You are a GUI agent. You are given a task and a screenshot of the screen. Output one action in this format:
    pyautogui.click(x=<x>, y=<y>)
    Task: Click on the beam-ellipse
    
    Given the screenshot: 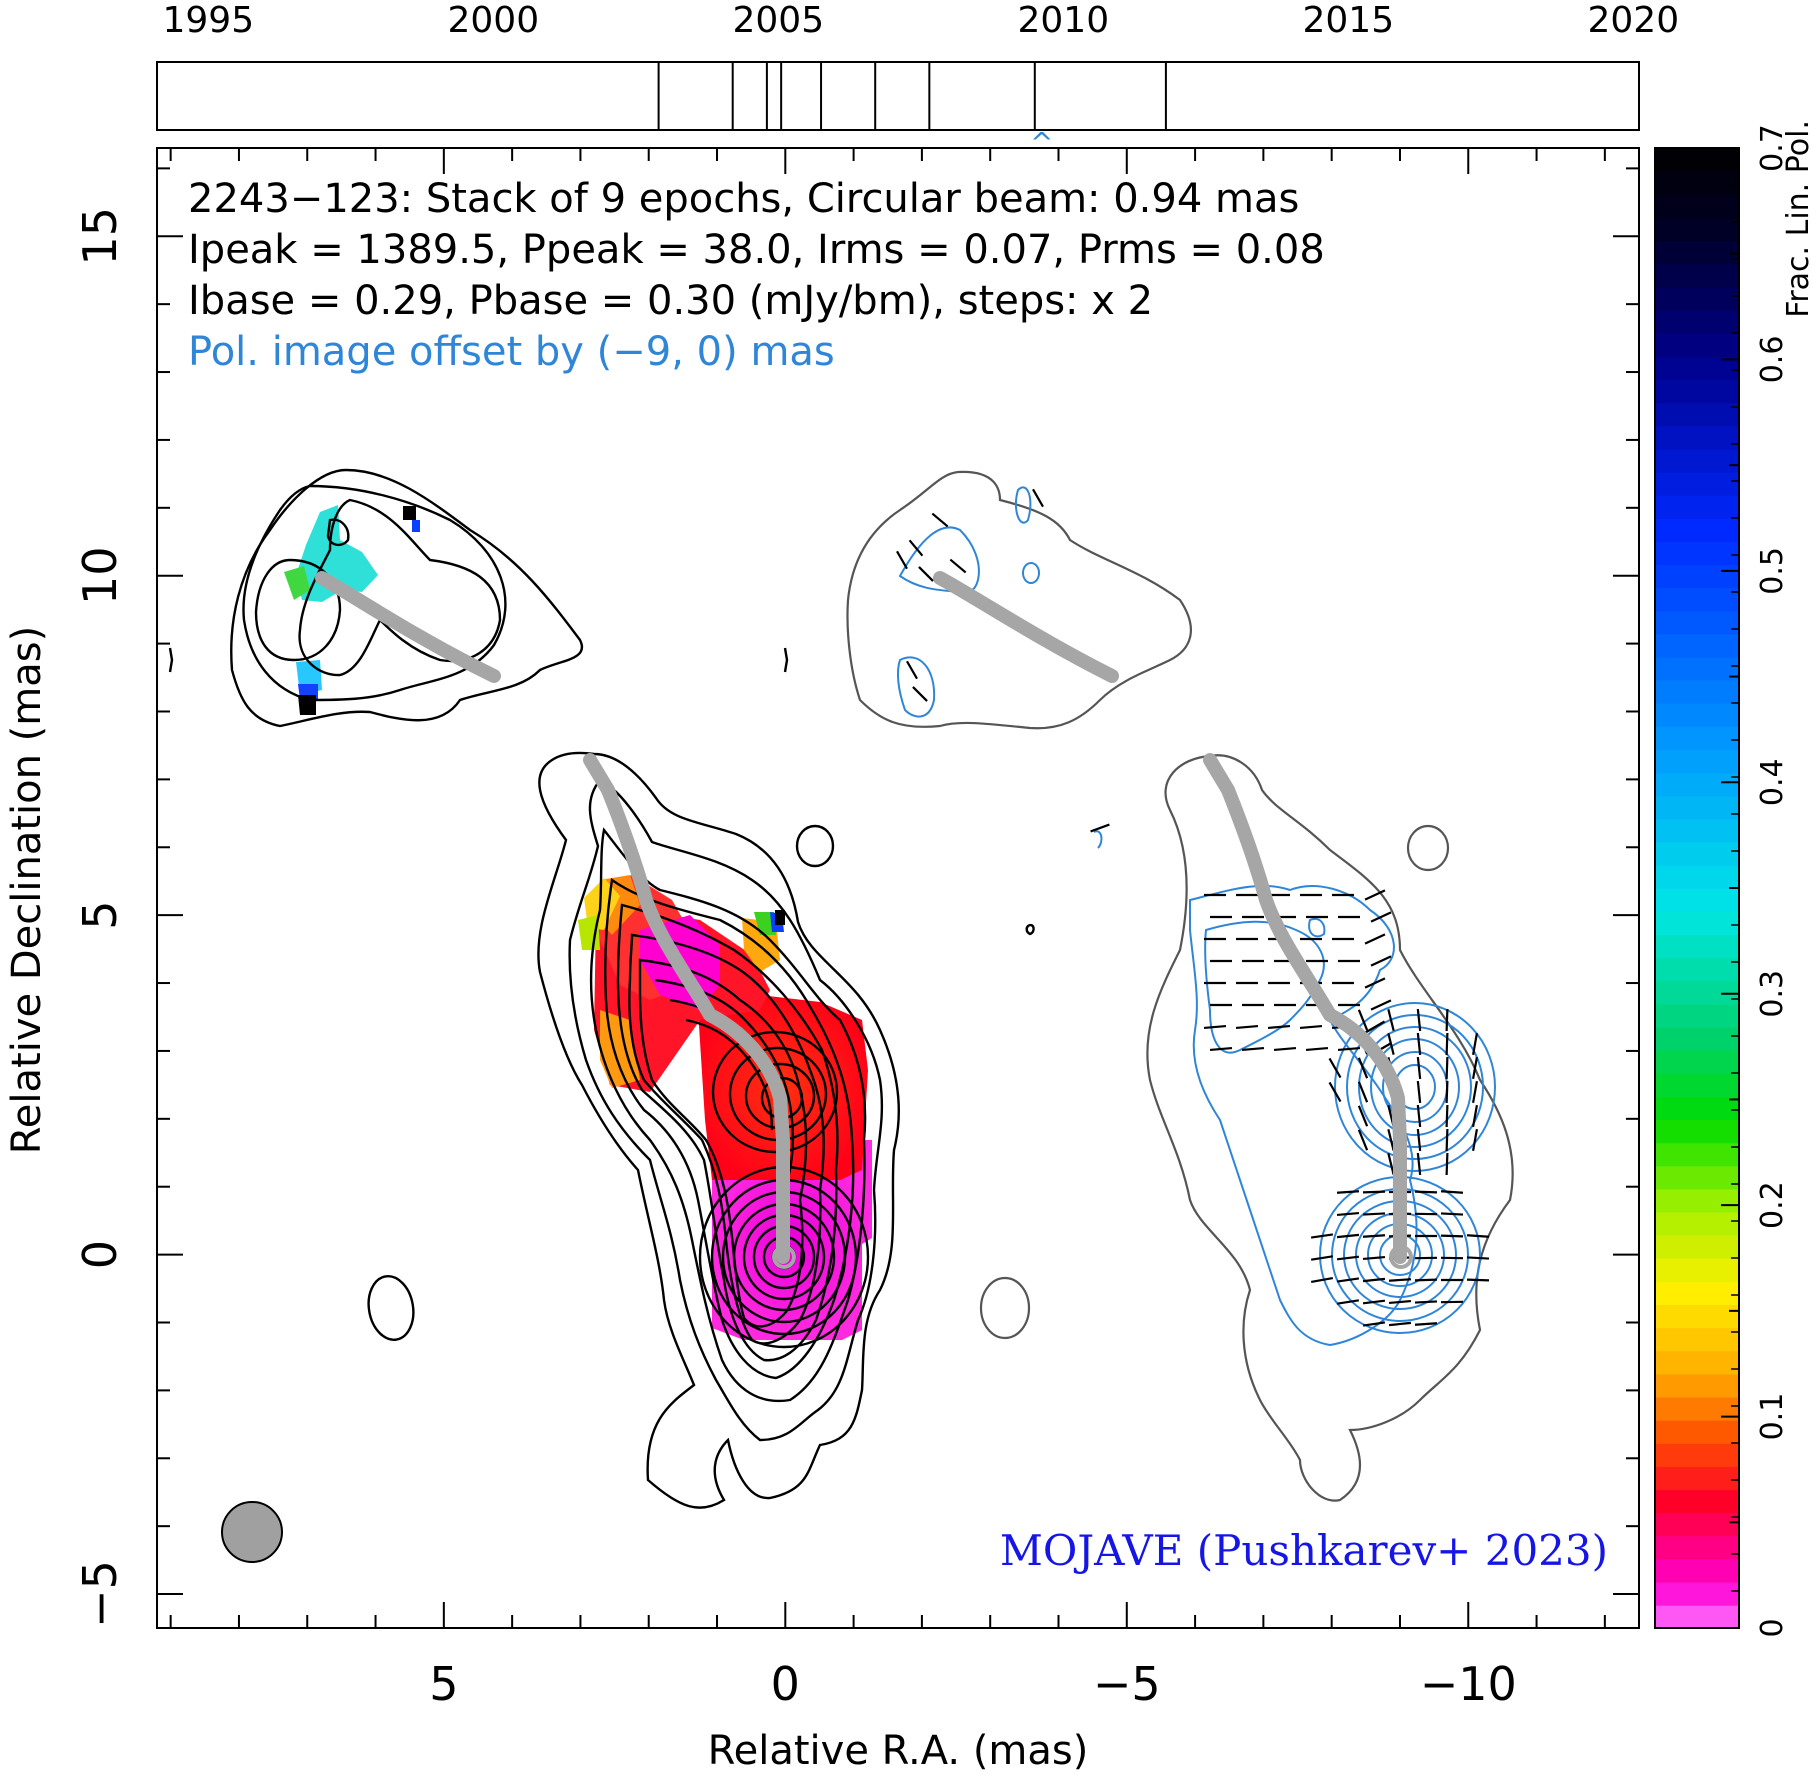 What is the action you would take?
    pyautogui.click(x=252, y=1532)
    